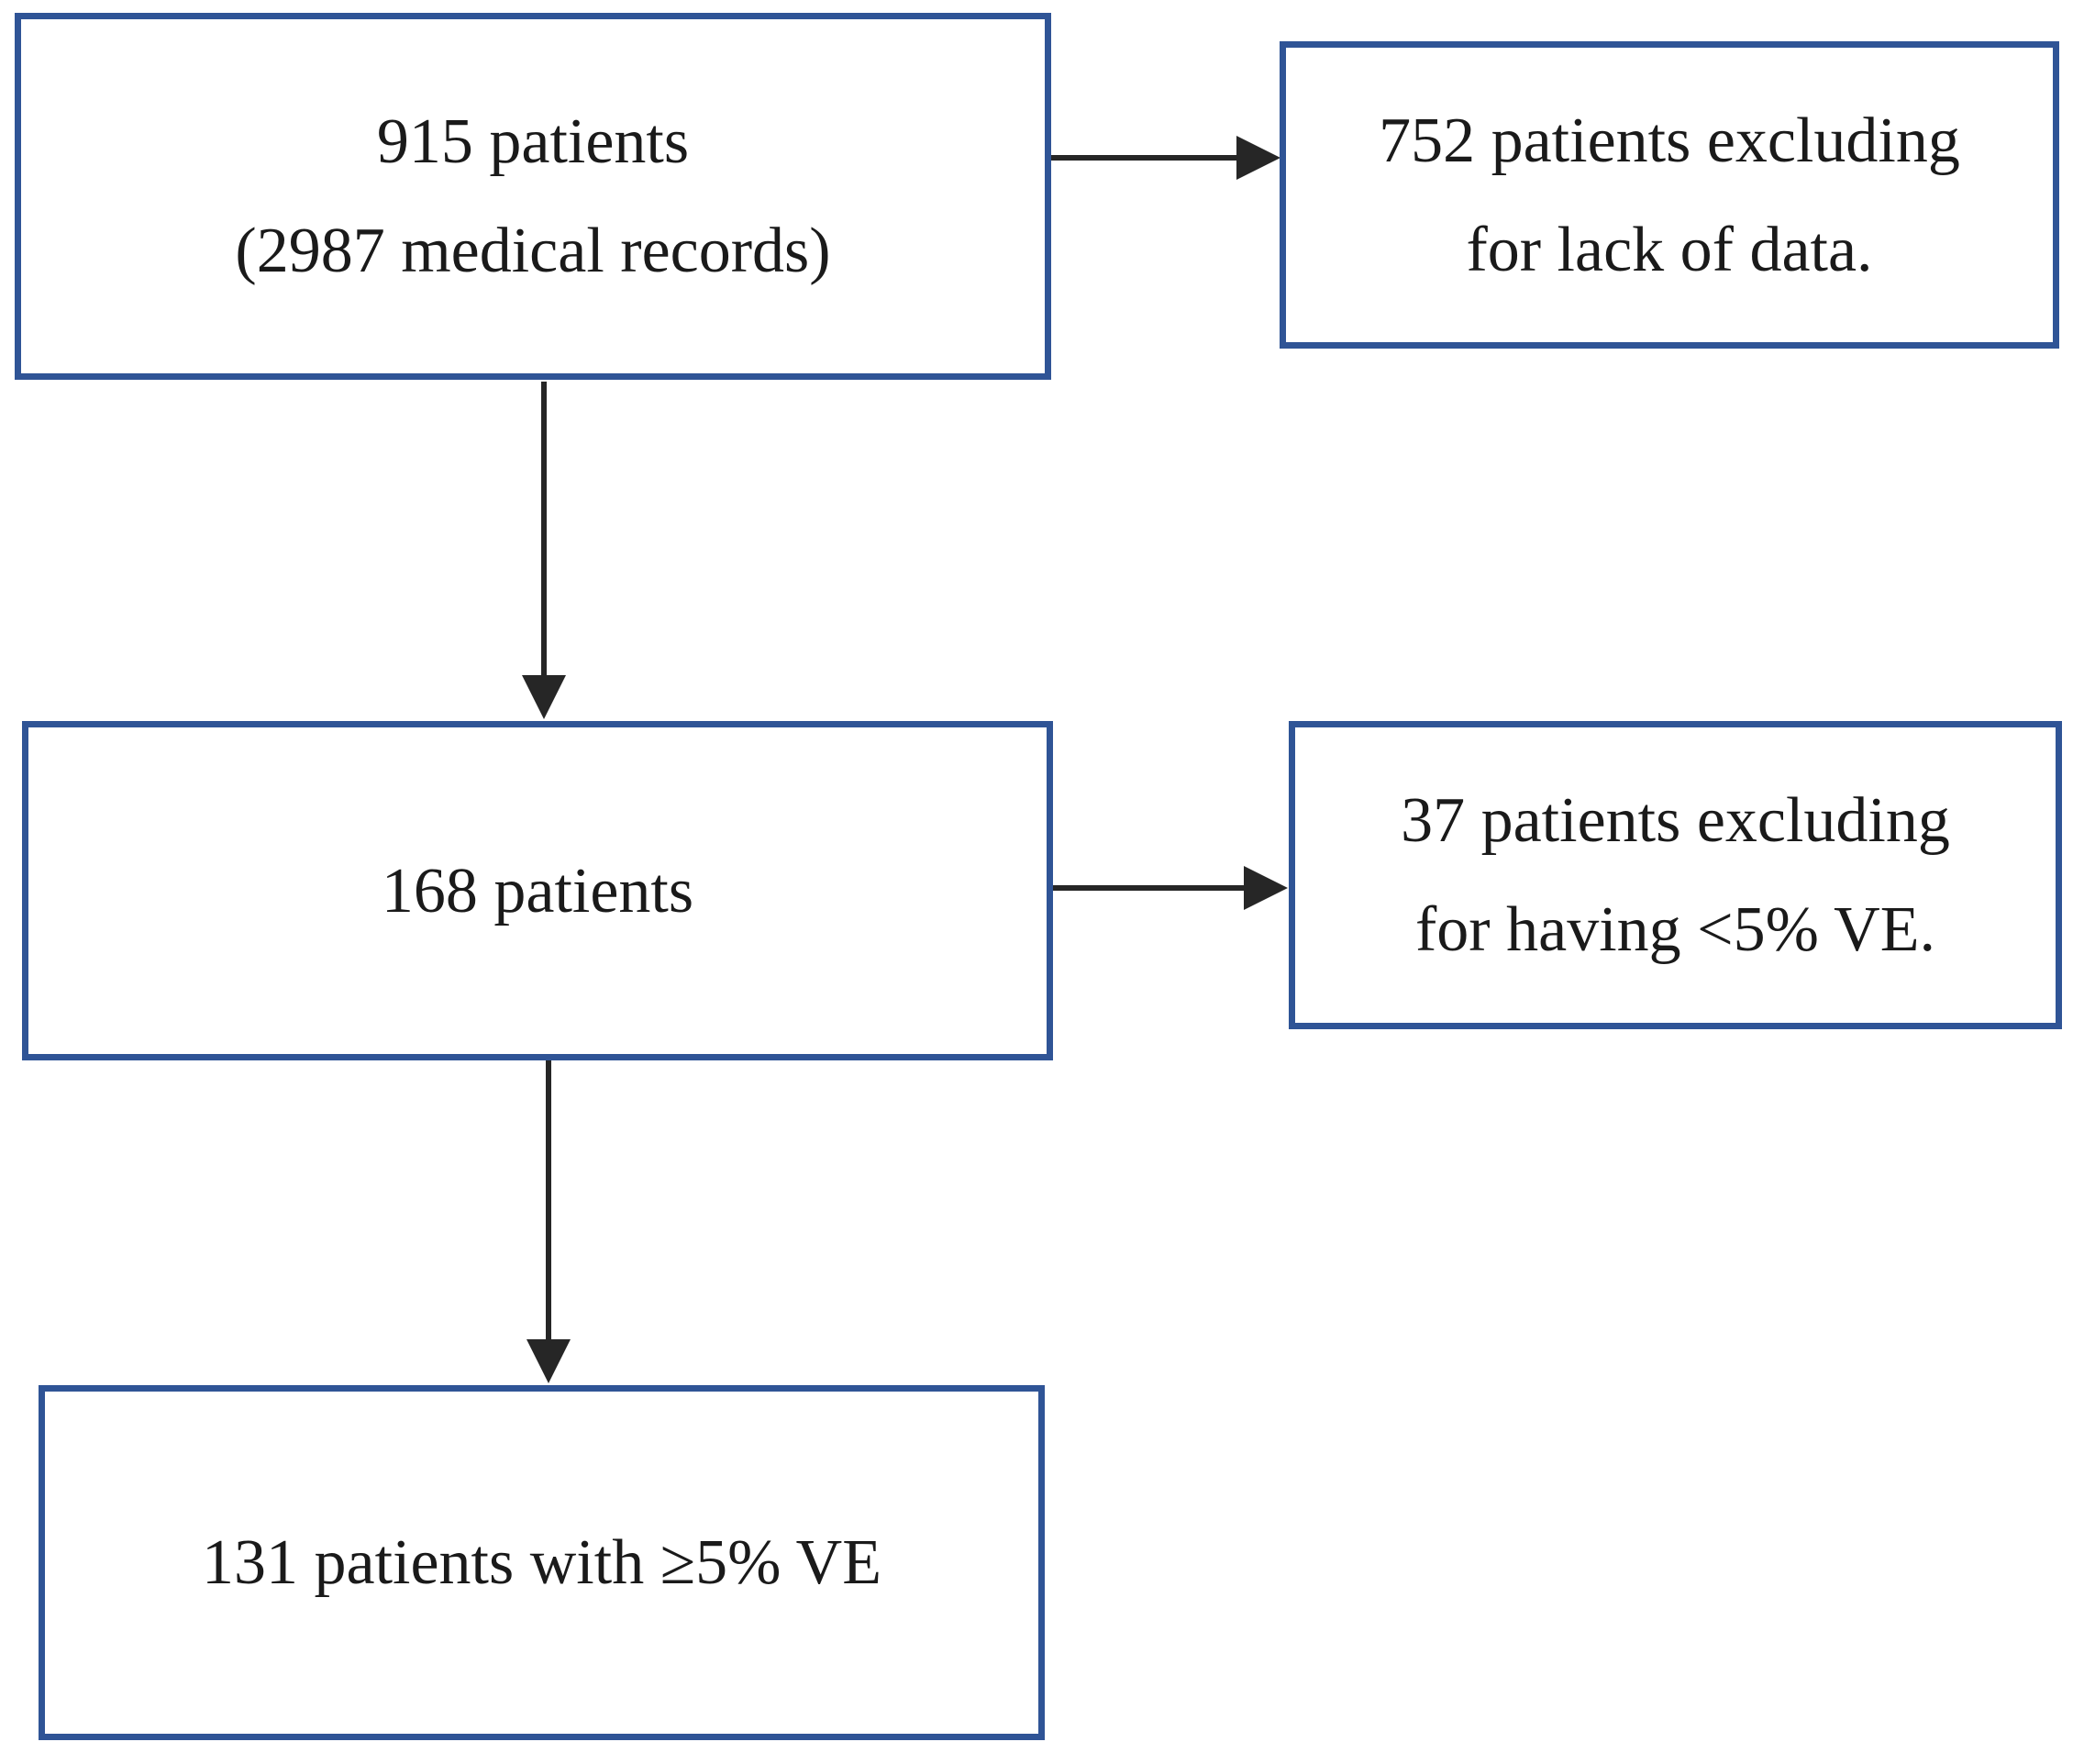  I want to click on flow-node-37-excluded: 37 patients excluding for having <5% VE., so click(1676, 875).